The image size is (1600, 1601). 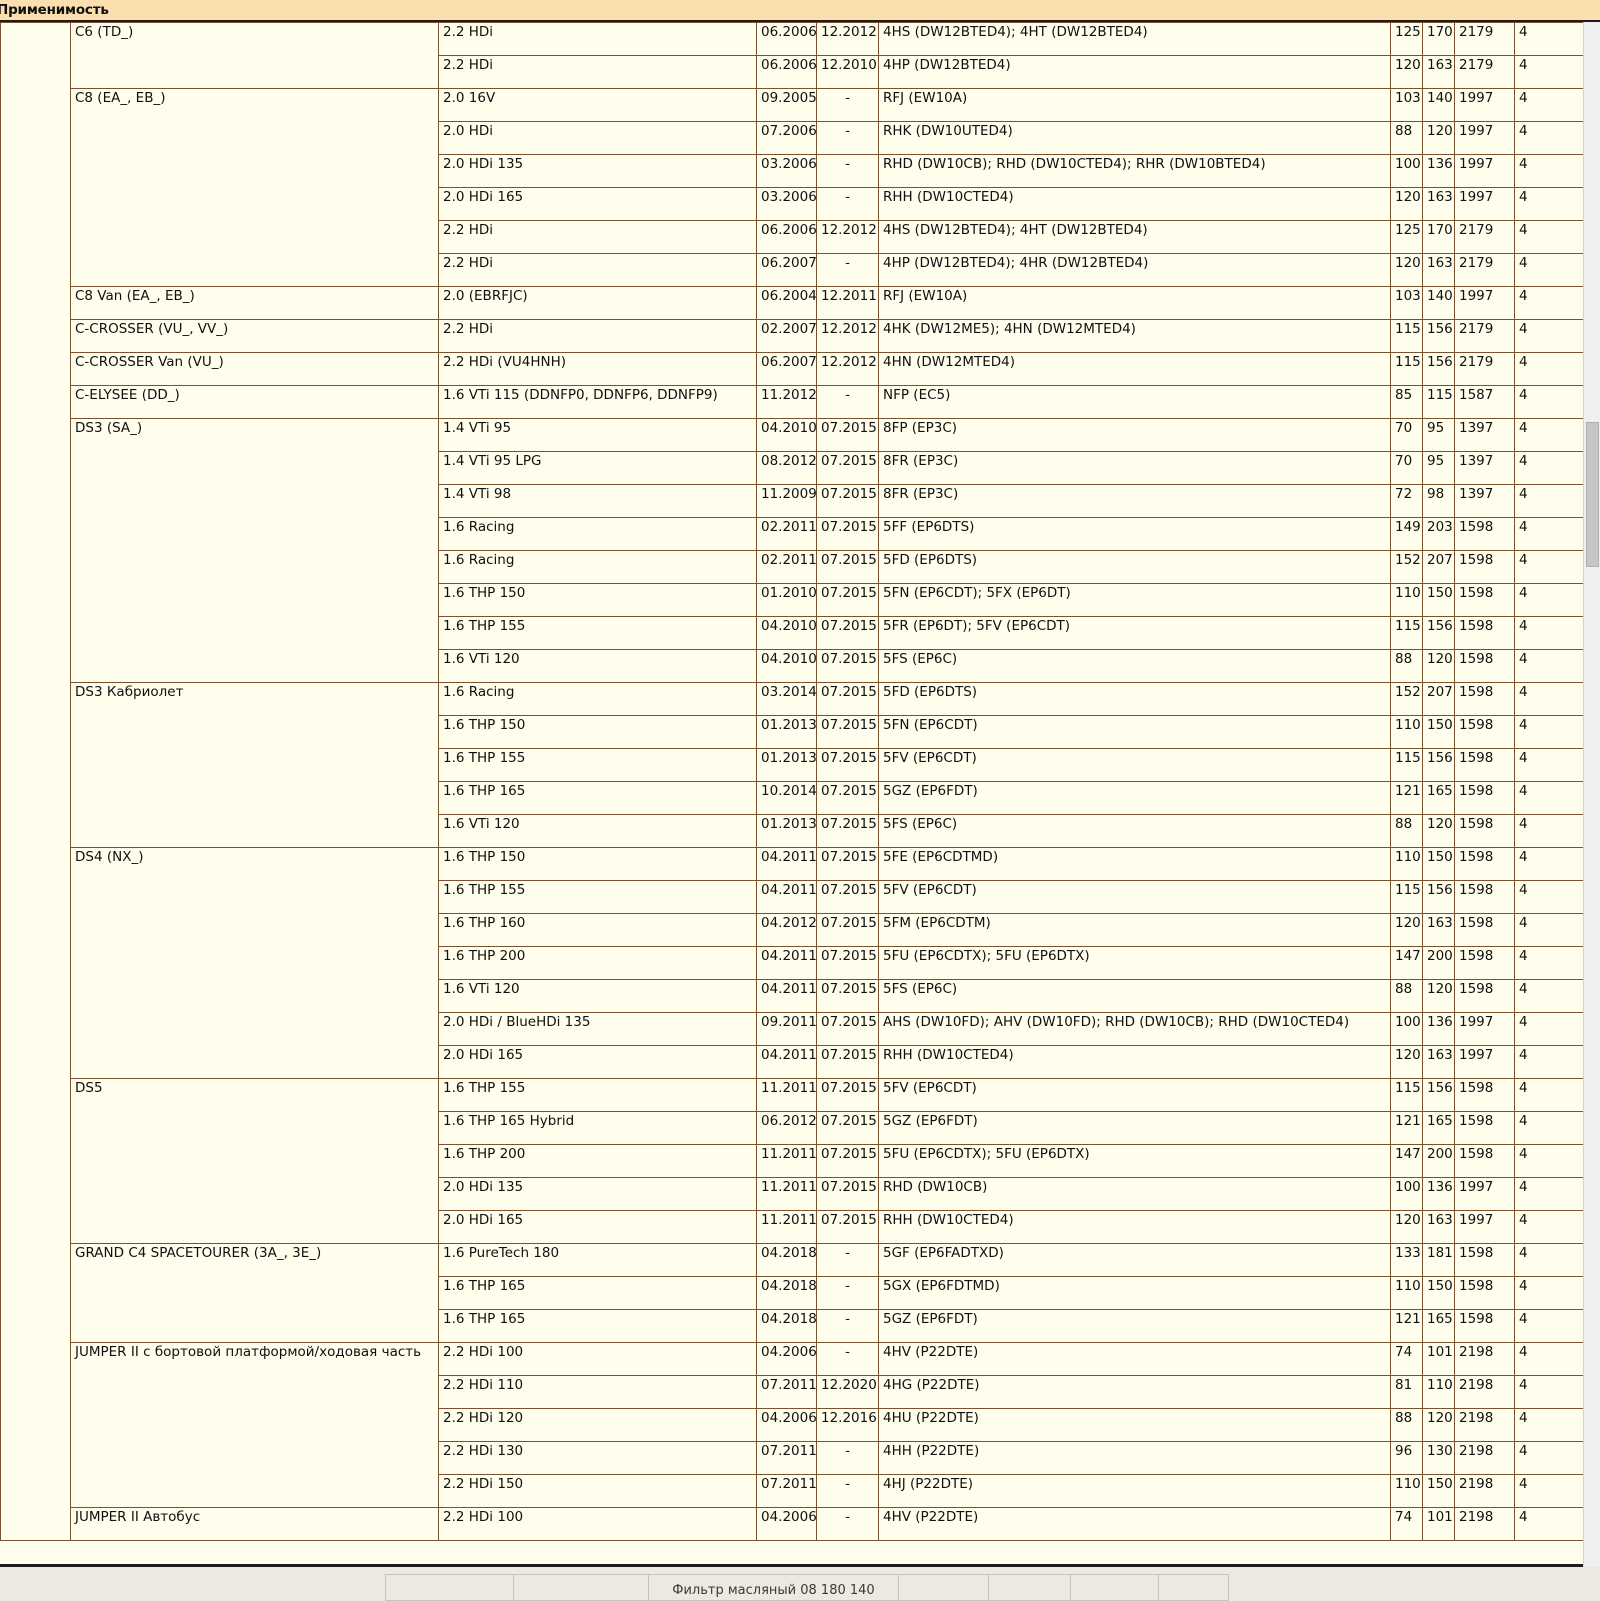 I want to click on cell-displacement: 1997, so click(x=1484, y=1227).